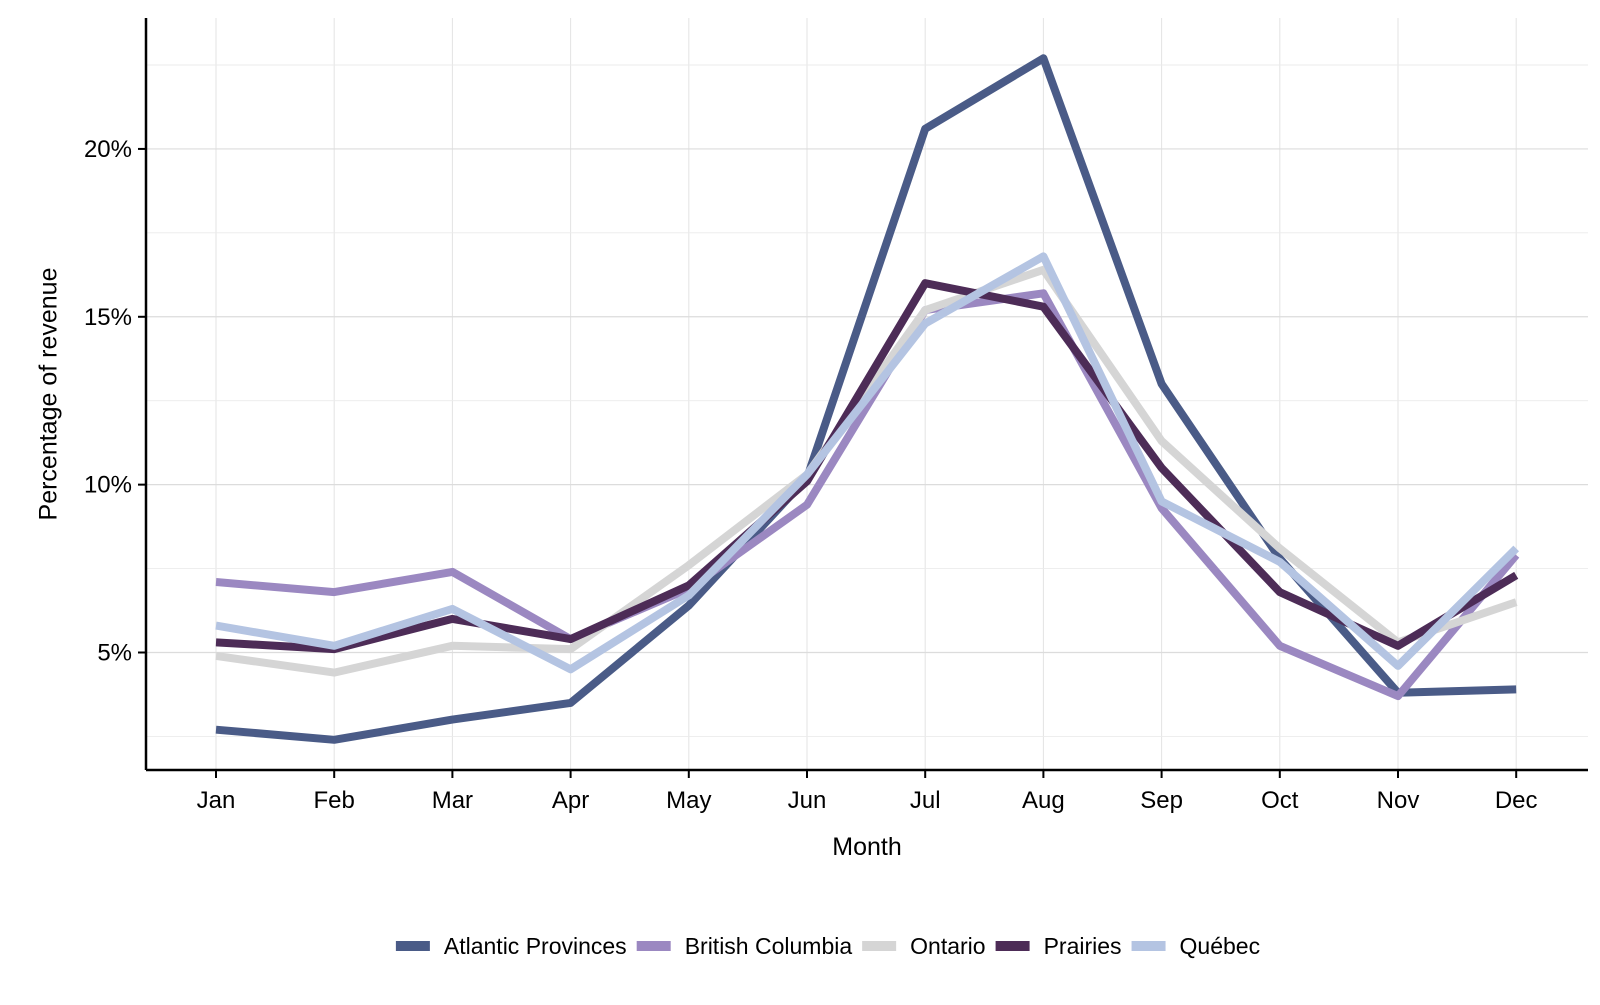 This screenshot has width=1600, height=1005. What do you see at coordinates (1398, 800) in the screenshot?
I see `x-tick-label: Nov` at bounding box center [1398, 800].